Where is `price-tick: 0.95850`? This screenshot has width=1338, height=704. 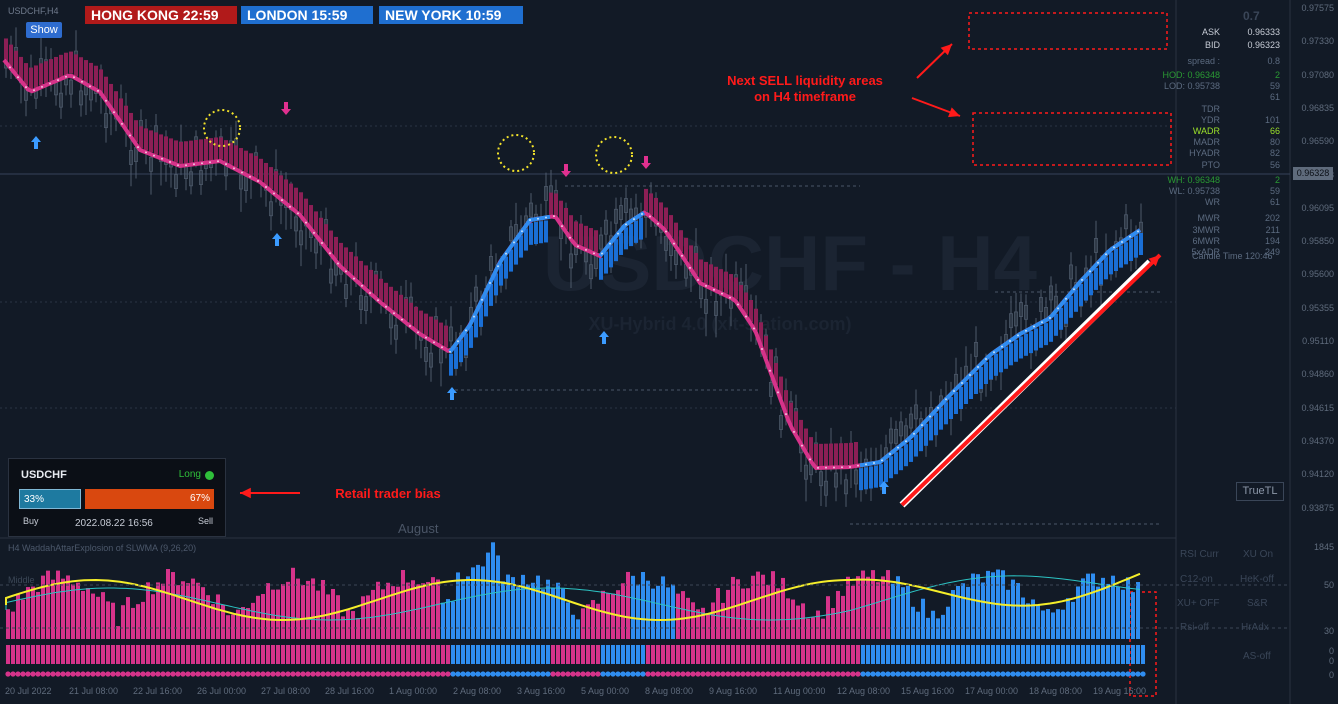 price-tick: 0.95850 is located at coordinates (1317, 241).